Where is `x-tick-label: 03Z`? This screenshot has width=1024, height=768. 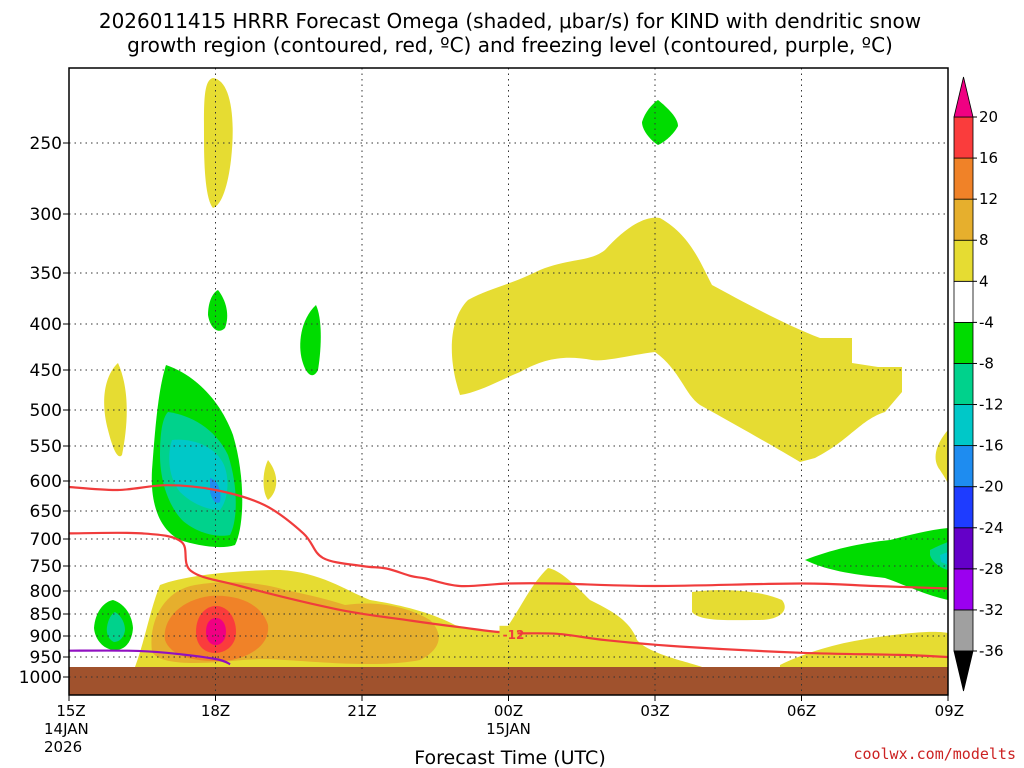 x-tick-label: 03Z is located at coordinates (654, 711).